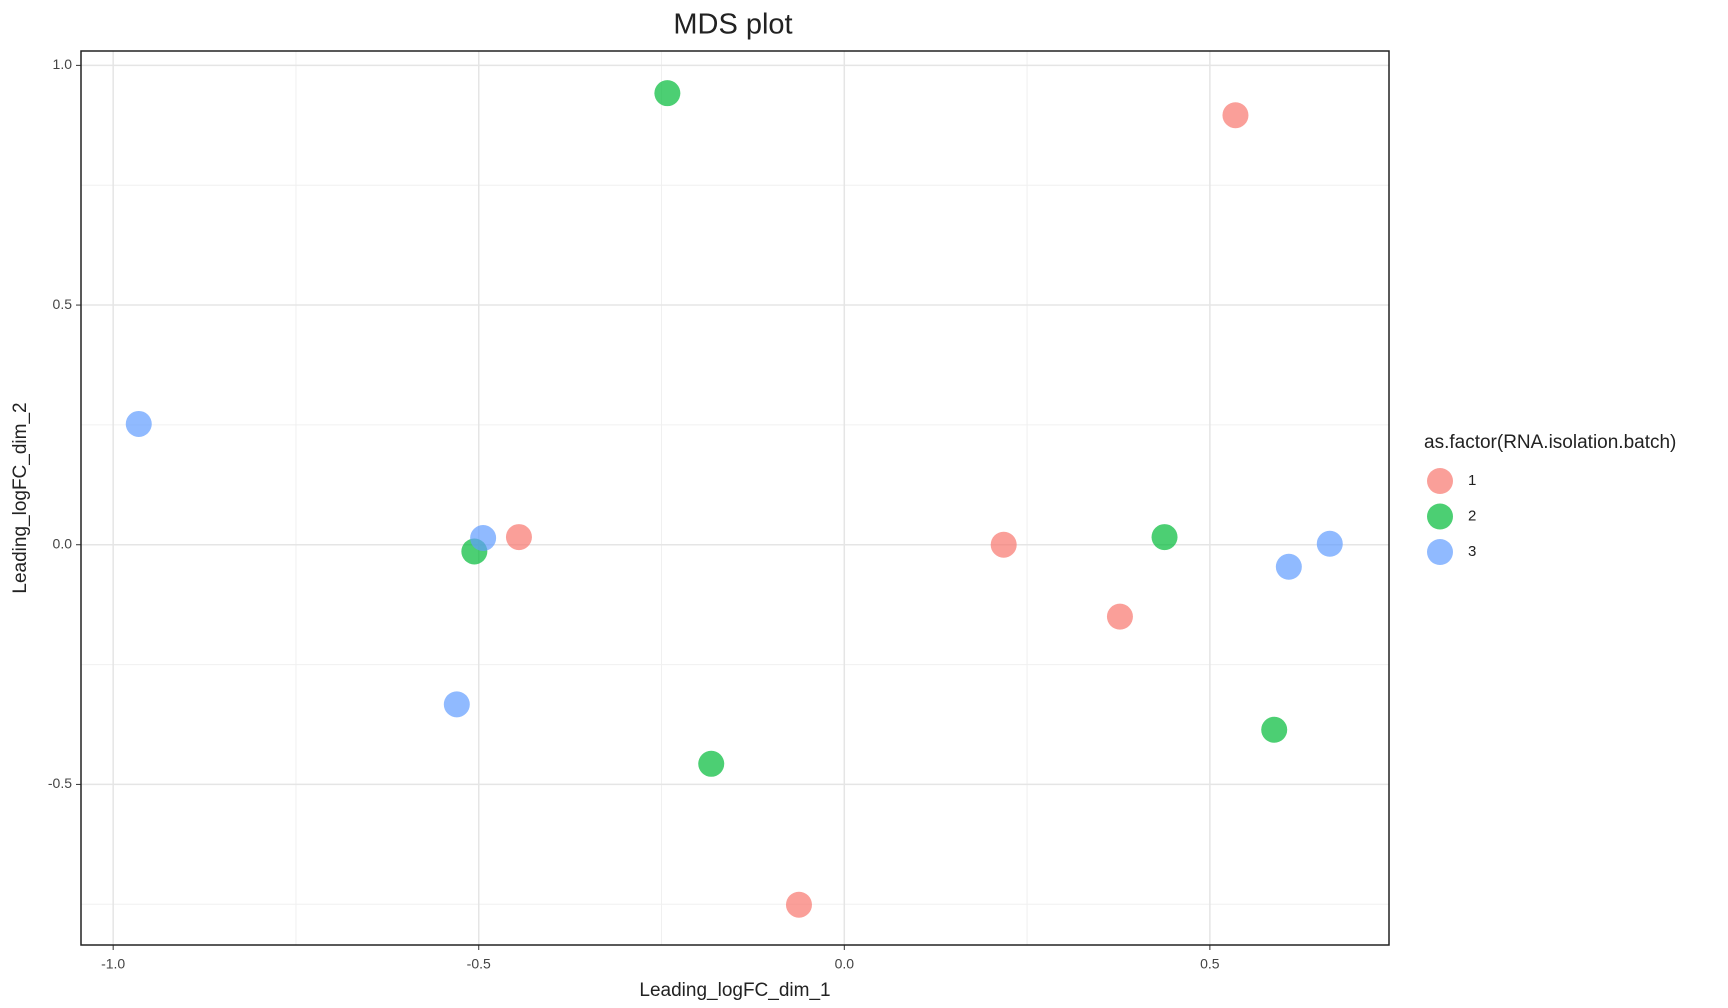  Describe the element at coordinates (479, 964) in the screenshot. I see `x-tick-label: -0.5` at that location.